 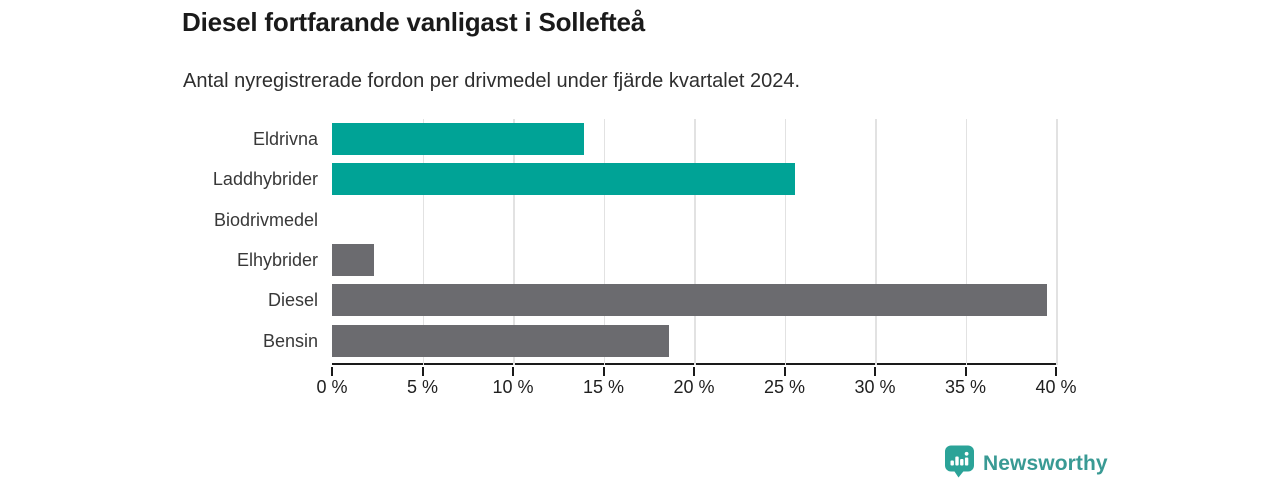 What do you see at coordinates (603, 387) in the screenshot?
I see `x-axis-tick-label-15: 15 %` at bounding box center [603, 387].